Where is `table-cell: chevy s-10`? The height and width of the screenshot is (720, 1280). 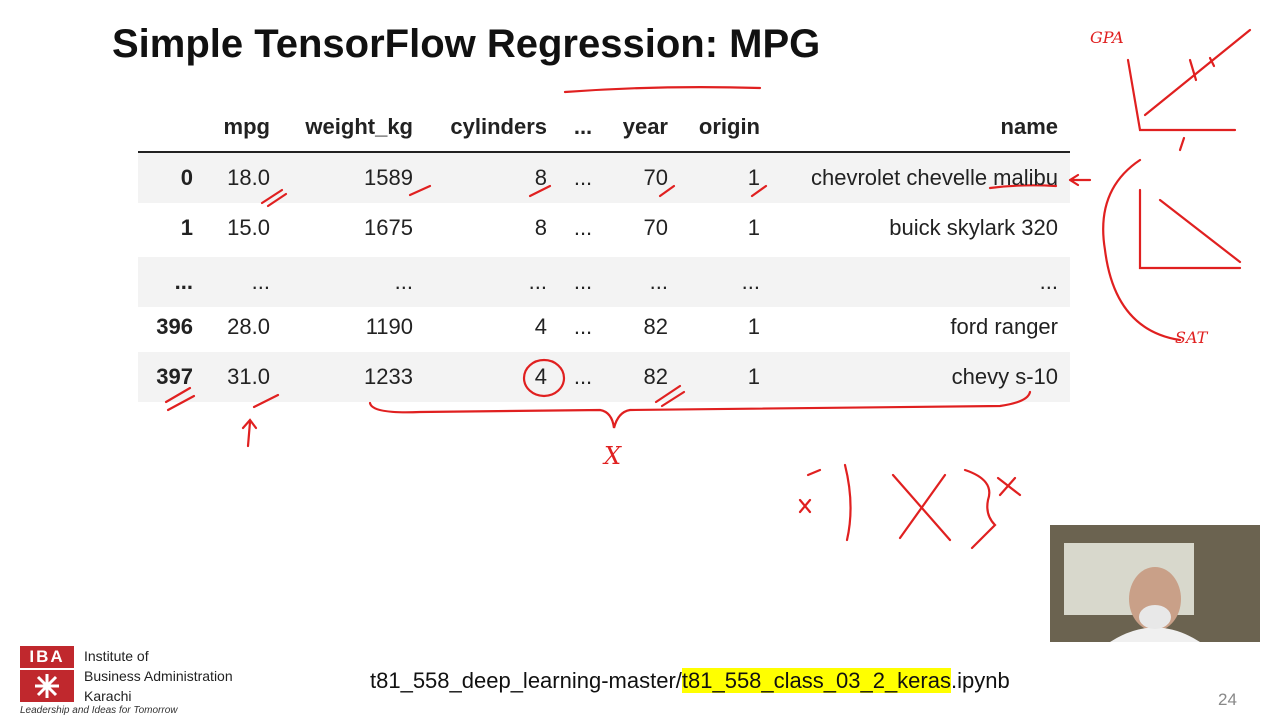 table-cell: chevy s-10 is located at coordinates (1004, 376).